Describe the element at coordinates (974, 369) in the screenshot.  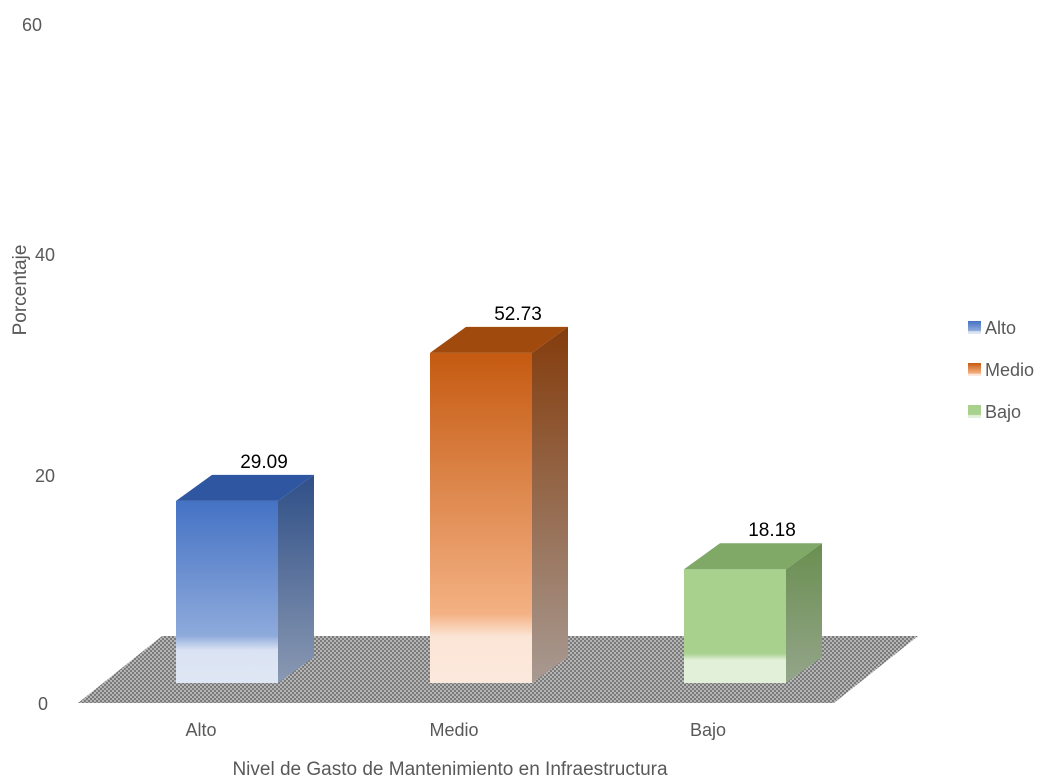
I see `legend-swatch-medio` at that location.